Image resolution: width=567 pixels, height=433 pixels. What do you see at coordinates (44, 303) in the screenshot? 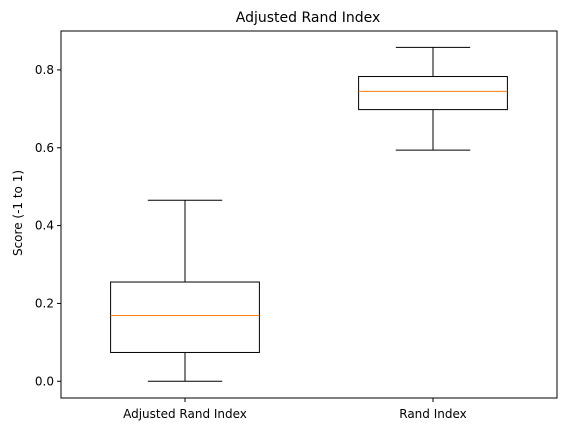
I see `y-tick-label: 0.2` at bounding box center [44, 303].